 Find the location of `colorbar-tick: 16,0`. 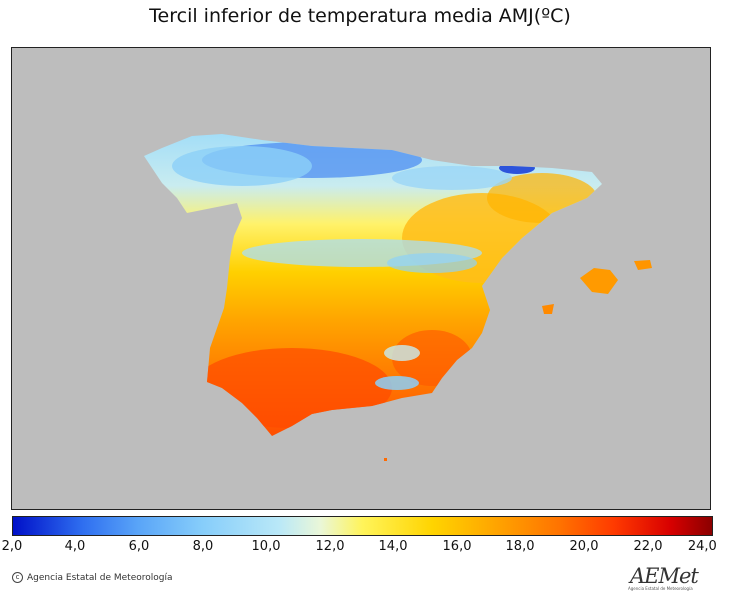

colorbar-tick: 16,0 is located at coordinates (457, 546).